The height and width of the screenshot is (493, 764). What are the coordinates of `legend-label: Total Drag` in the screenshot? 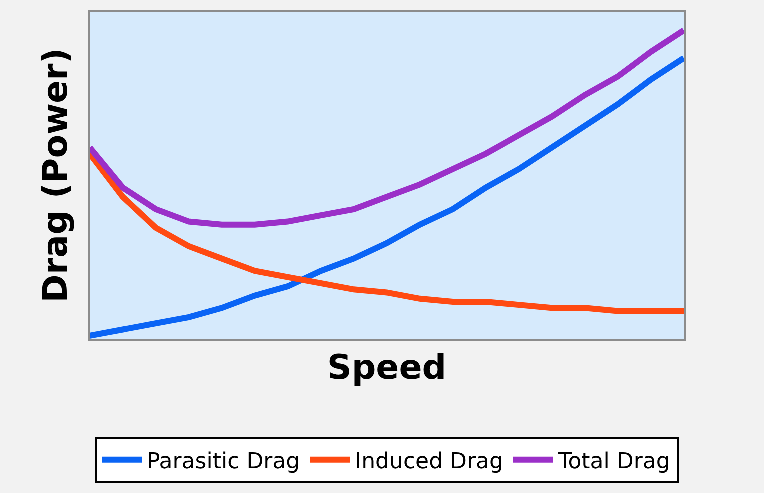 It's located at (614, 461).